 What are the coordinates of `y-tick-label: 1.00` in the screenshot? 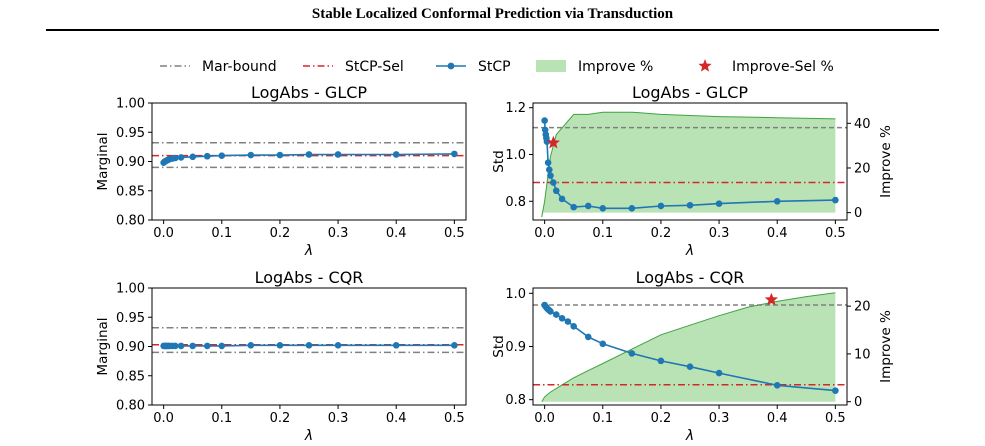 It's located at (130, 104).